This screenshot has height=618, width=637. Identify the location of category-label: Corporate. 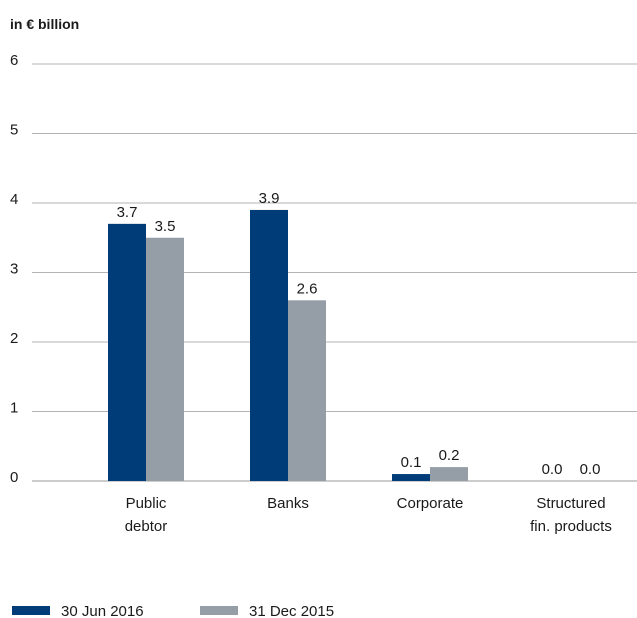
(430, 503).